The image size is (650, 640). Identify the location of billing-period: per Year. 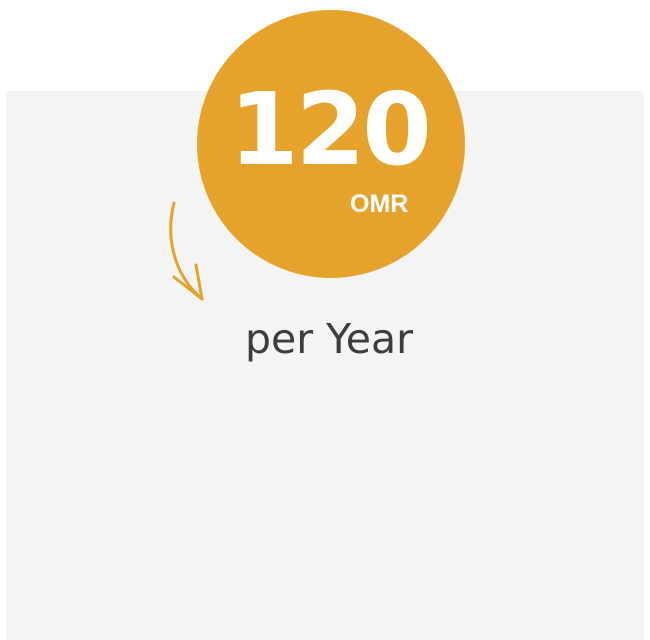
(329, 339).